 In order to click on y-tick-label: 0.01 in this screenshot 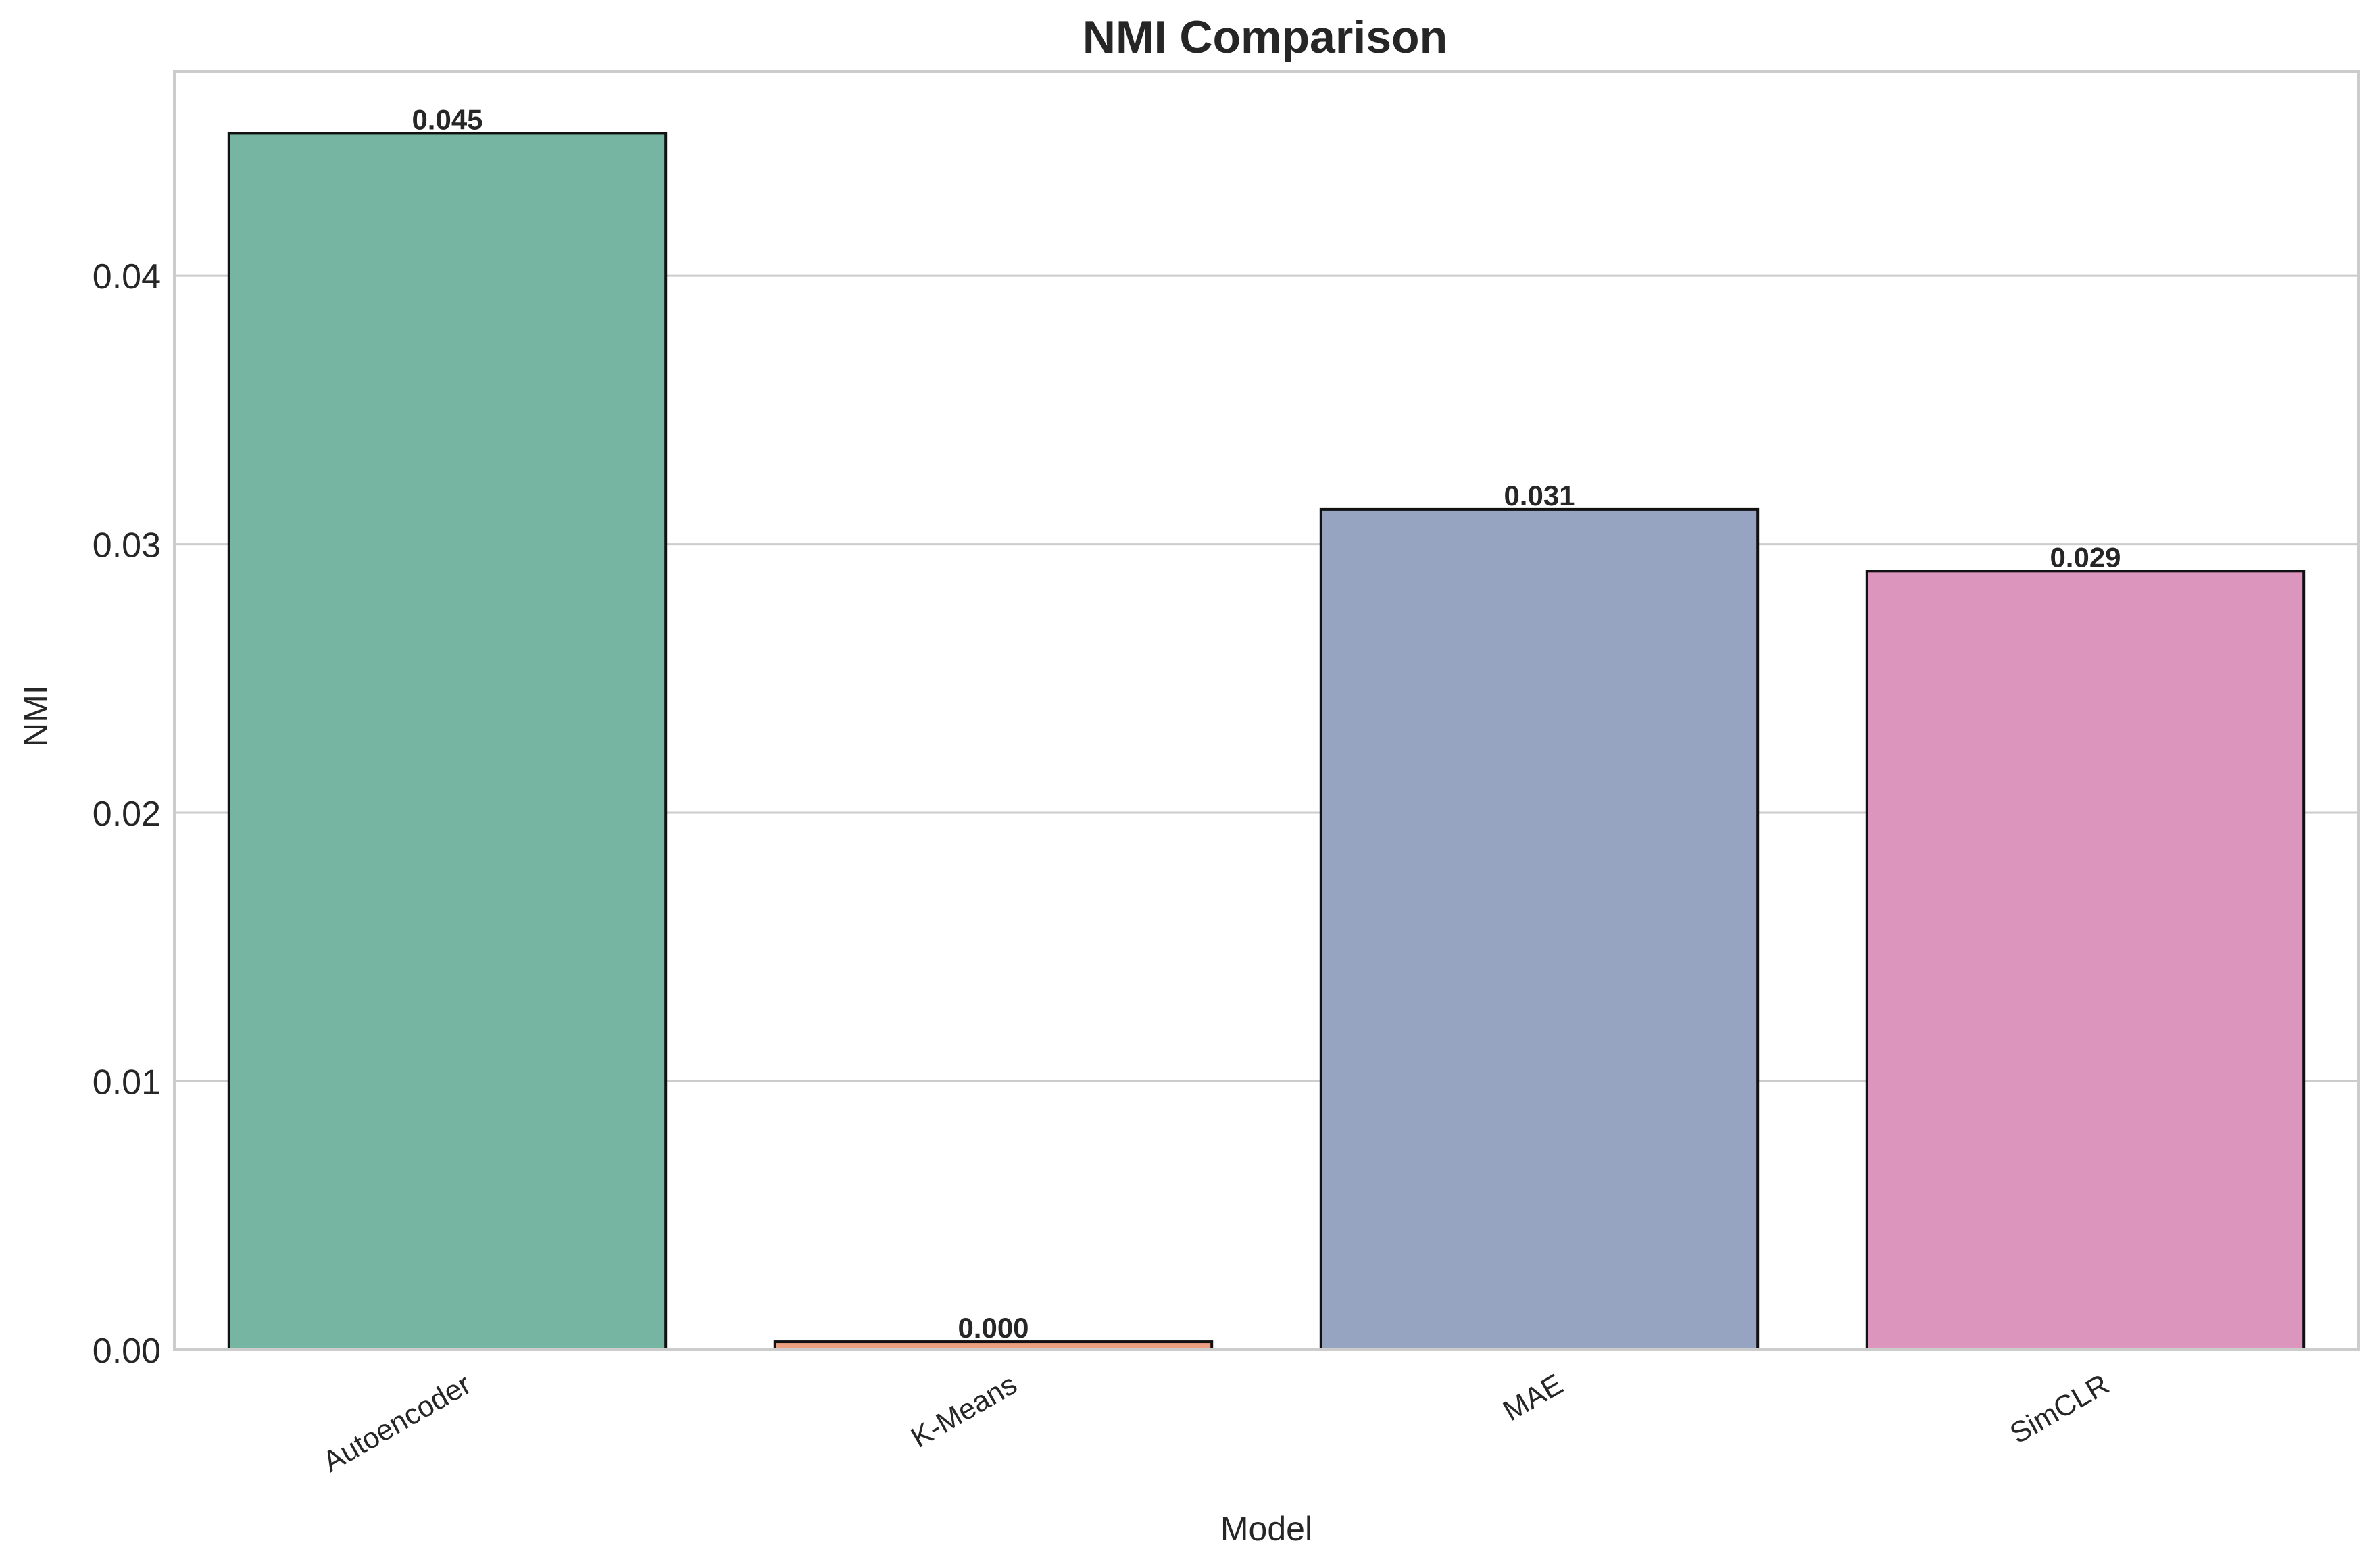, I will do `click(127, 1083)`.